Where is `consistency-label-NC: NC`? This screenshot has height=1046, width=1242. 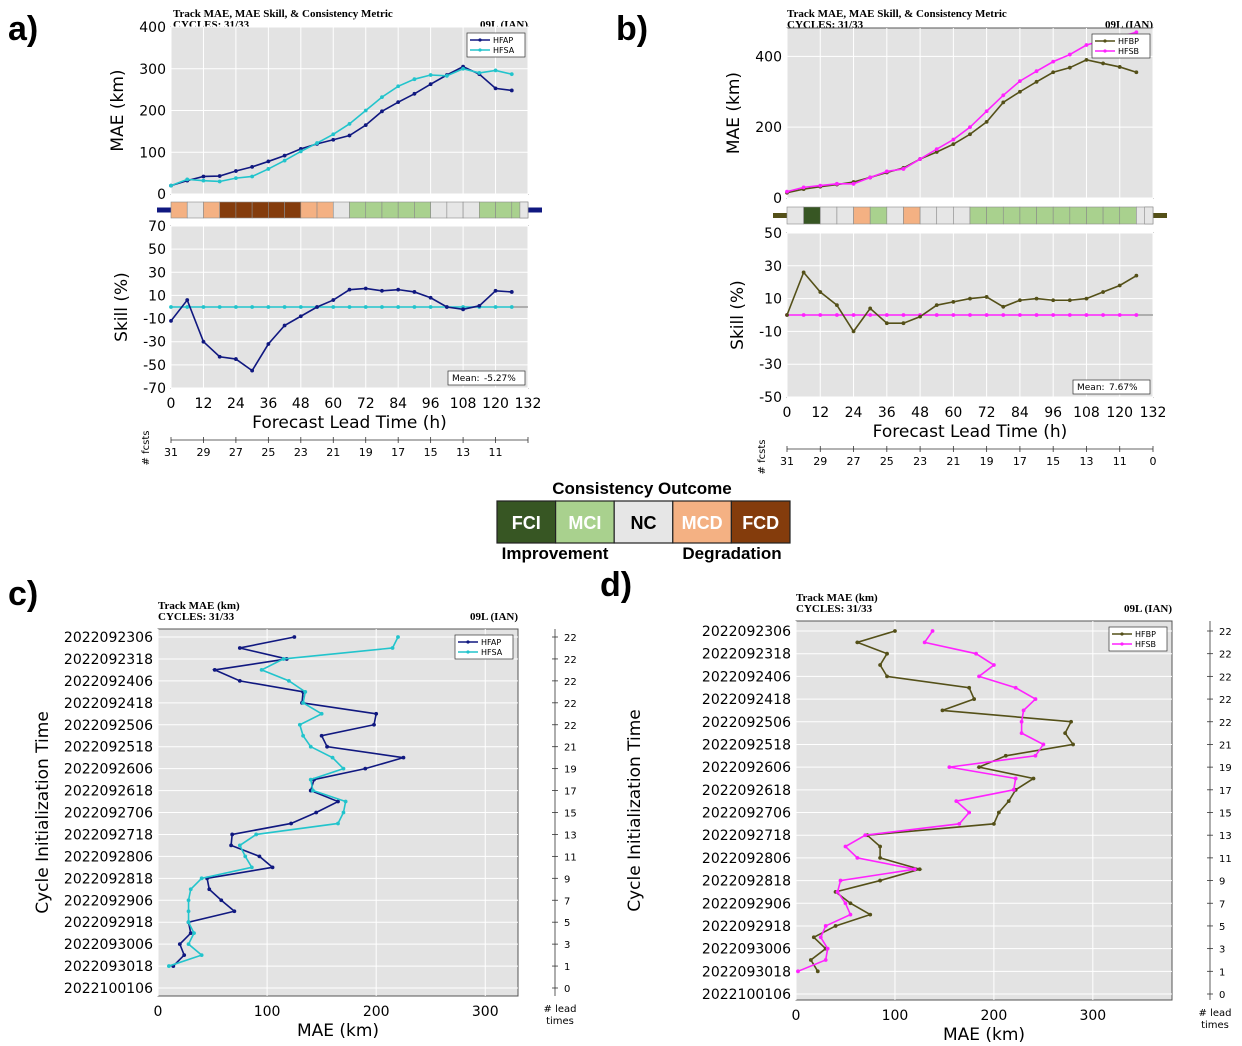 consistency-label-NC: NC is located at coordinates (644, 523).